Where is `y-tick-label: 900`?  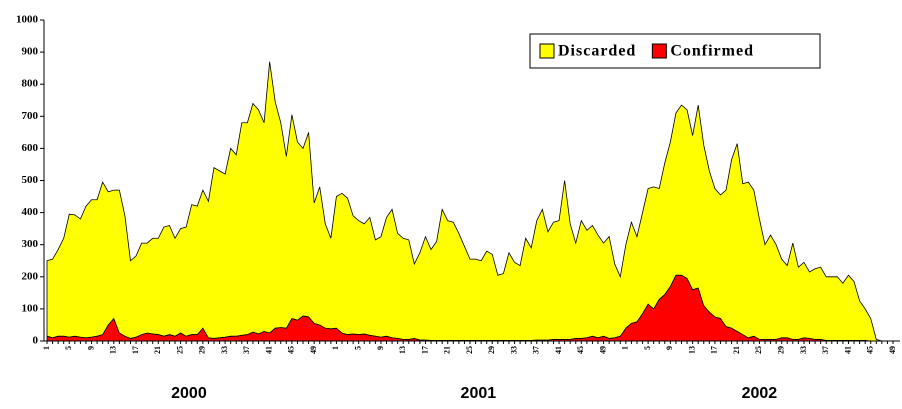 y-tick-label: 900 is located at coordinates (30, 52).